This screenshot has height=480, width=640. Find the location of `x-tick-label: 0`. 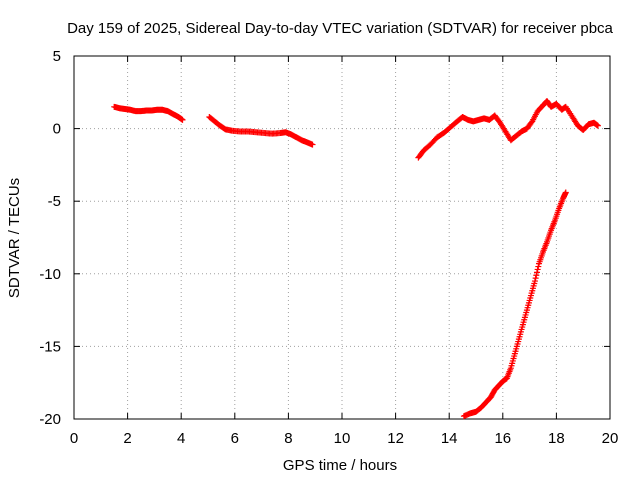

x-tick-label: 0 is located at coordinates (74, 438).